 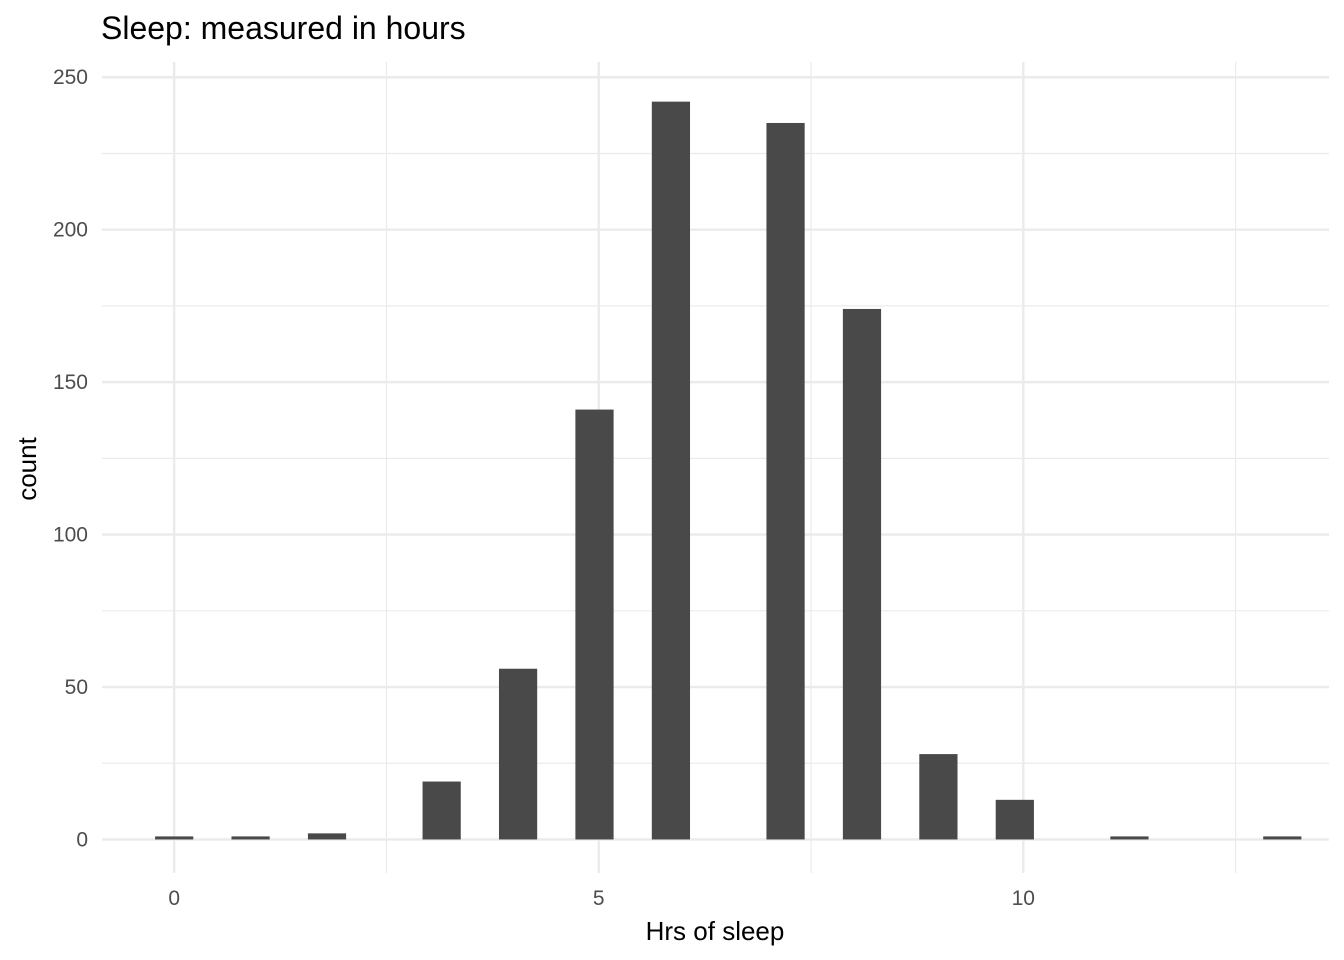 I want to click on x-tick-label: 5, so click(x=599, y=898).